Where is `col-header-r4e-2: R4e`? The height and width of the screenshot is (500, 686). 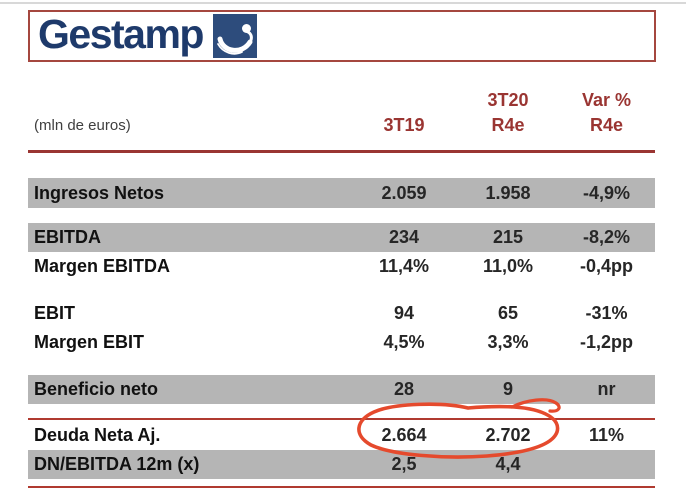
col-header-r4e-2: R4e is located at coordinates (606, 124).